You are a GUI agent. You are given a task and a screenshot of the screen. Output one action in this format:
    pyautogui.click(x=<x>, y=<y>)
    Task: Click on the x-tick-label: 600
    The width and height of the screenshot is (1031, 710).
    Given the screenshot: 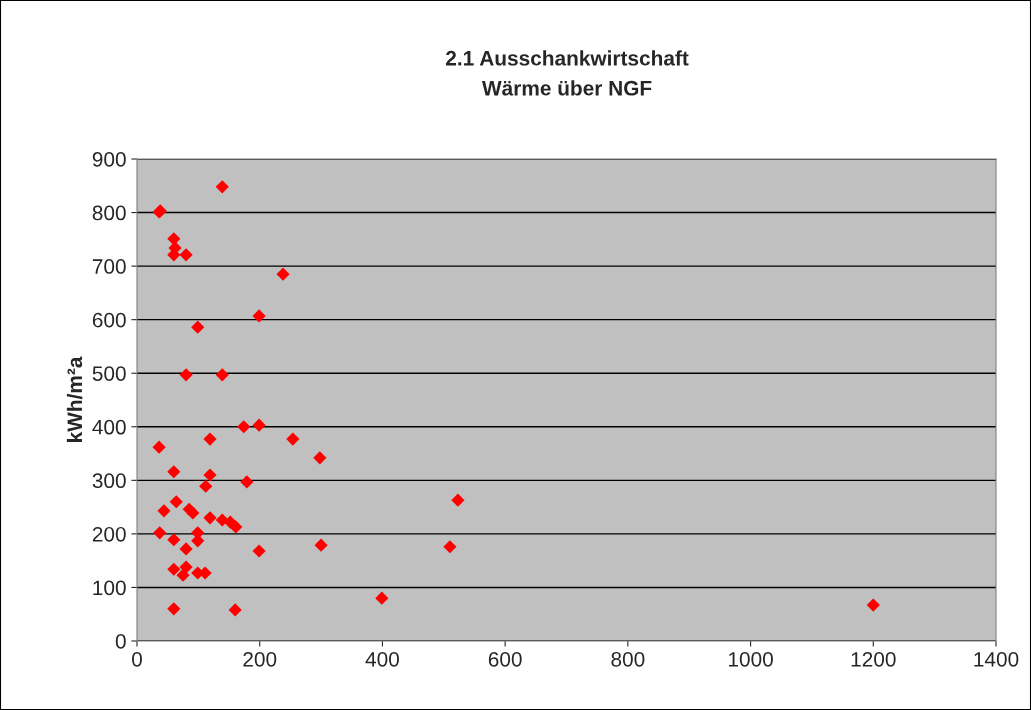 What is the action you would take?
    pyautogui.click(x=505, y=659)
    